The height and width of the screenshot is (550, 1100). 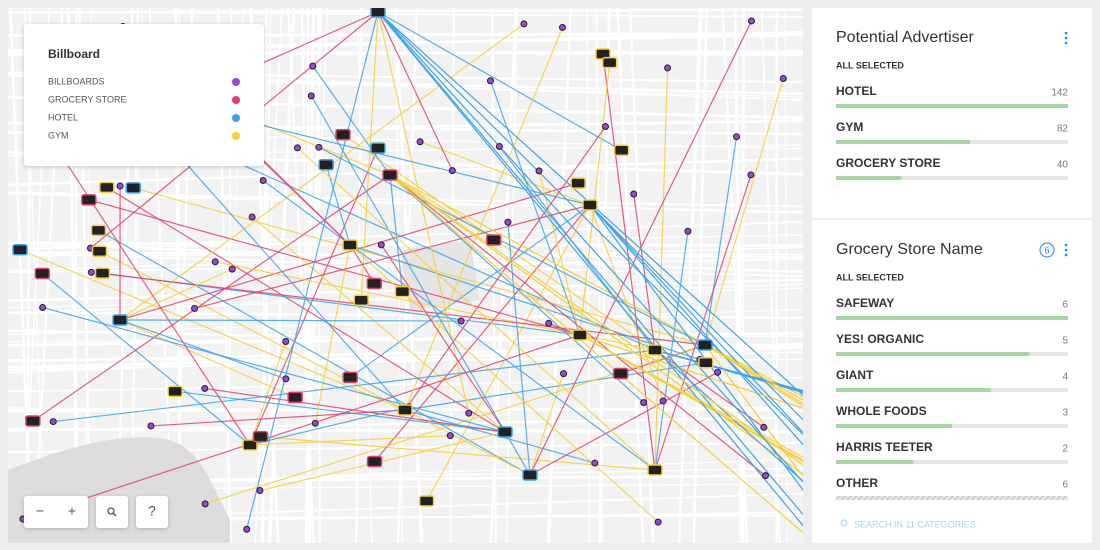 I want to click on category-count: 2, so click(x=1065, y=449).